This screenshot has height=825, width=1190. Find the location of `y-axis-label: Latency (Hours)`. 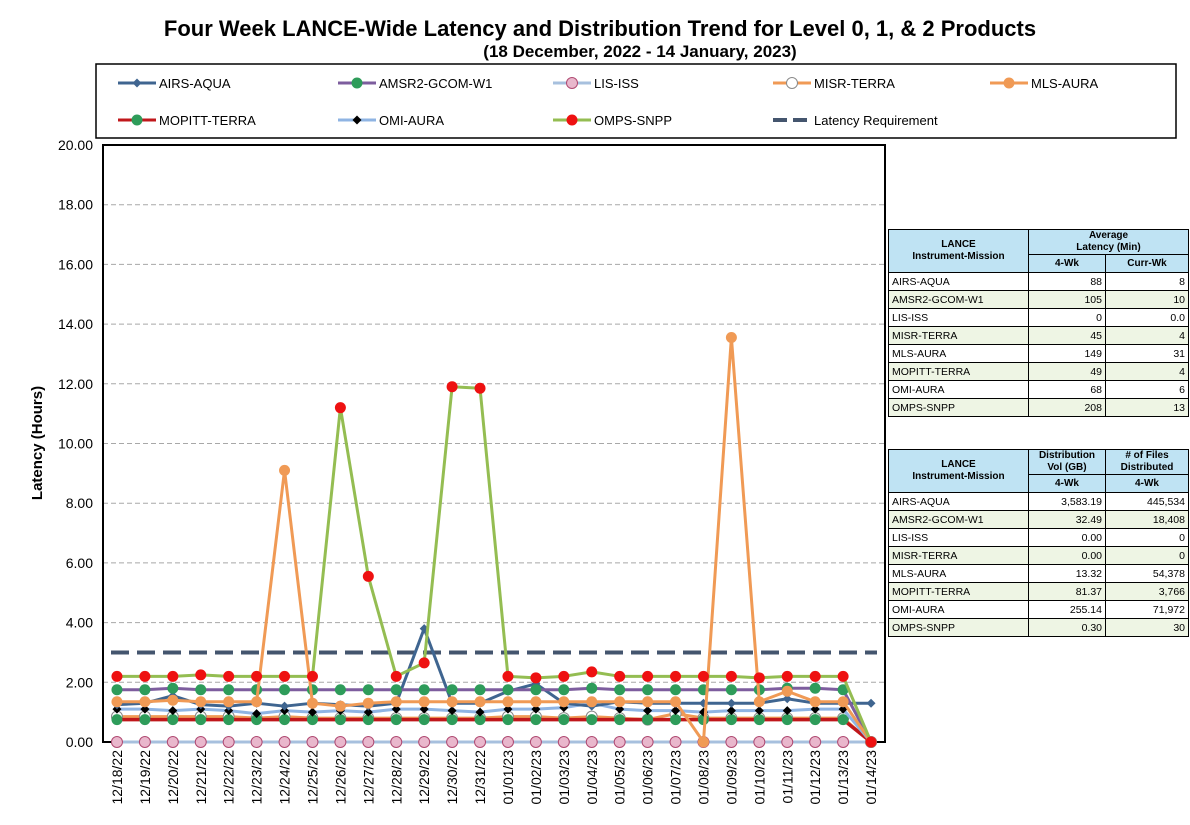

y-axis-label: Latency (Hours) is located at coordinates (37, 443).